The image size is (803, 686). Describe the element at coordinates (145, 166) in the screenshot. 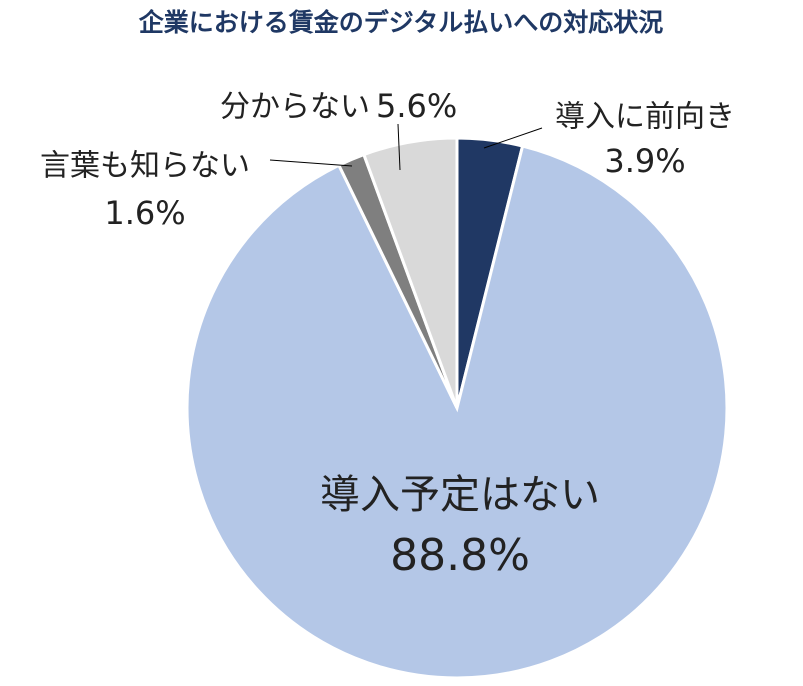

I see `slice-label: 言葉も知らない` at that location.